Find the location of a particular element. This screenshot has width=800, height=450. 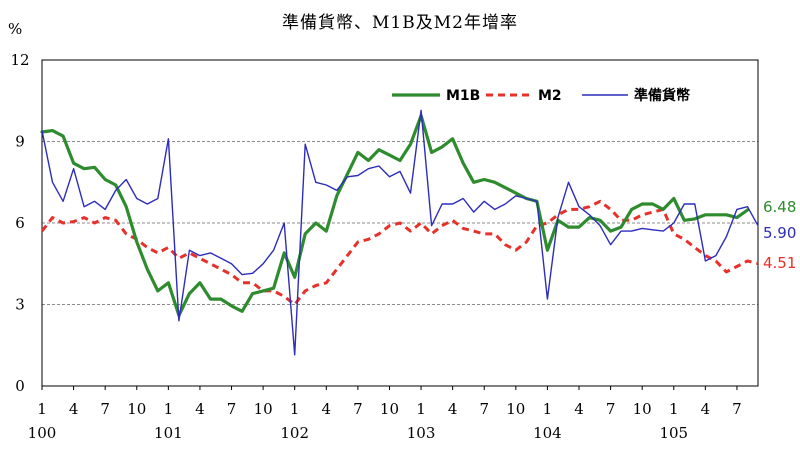

end-value-label: 6.48 is located at coordinates (779, 207).